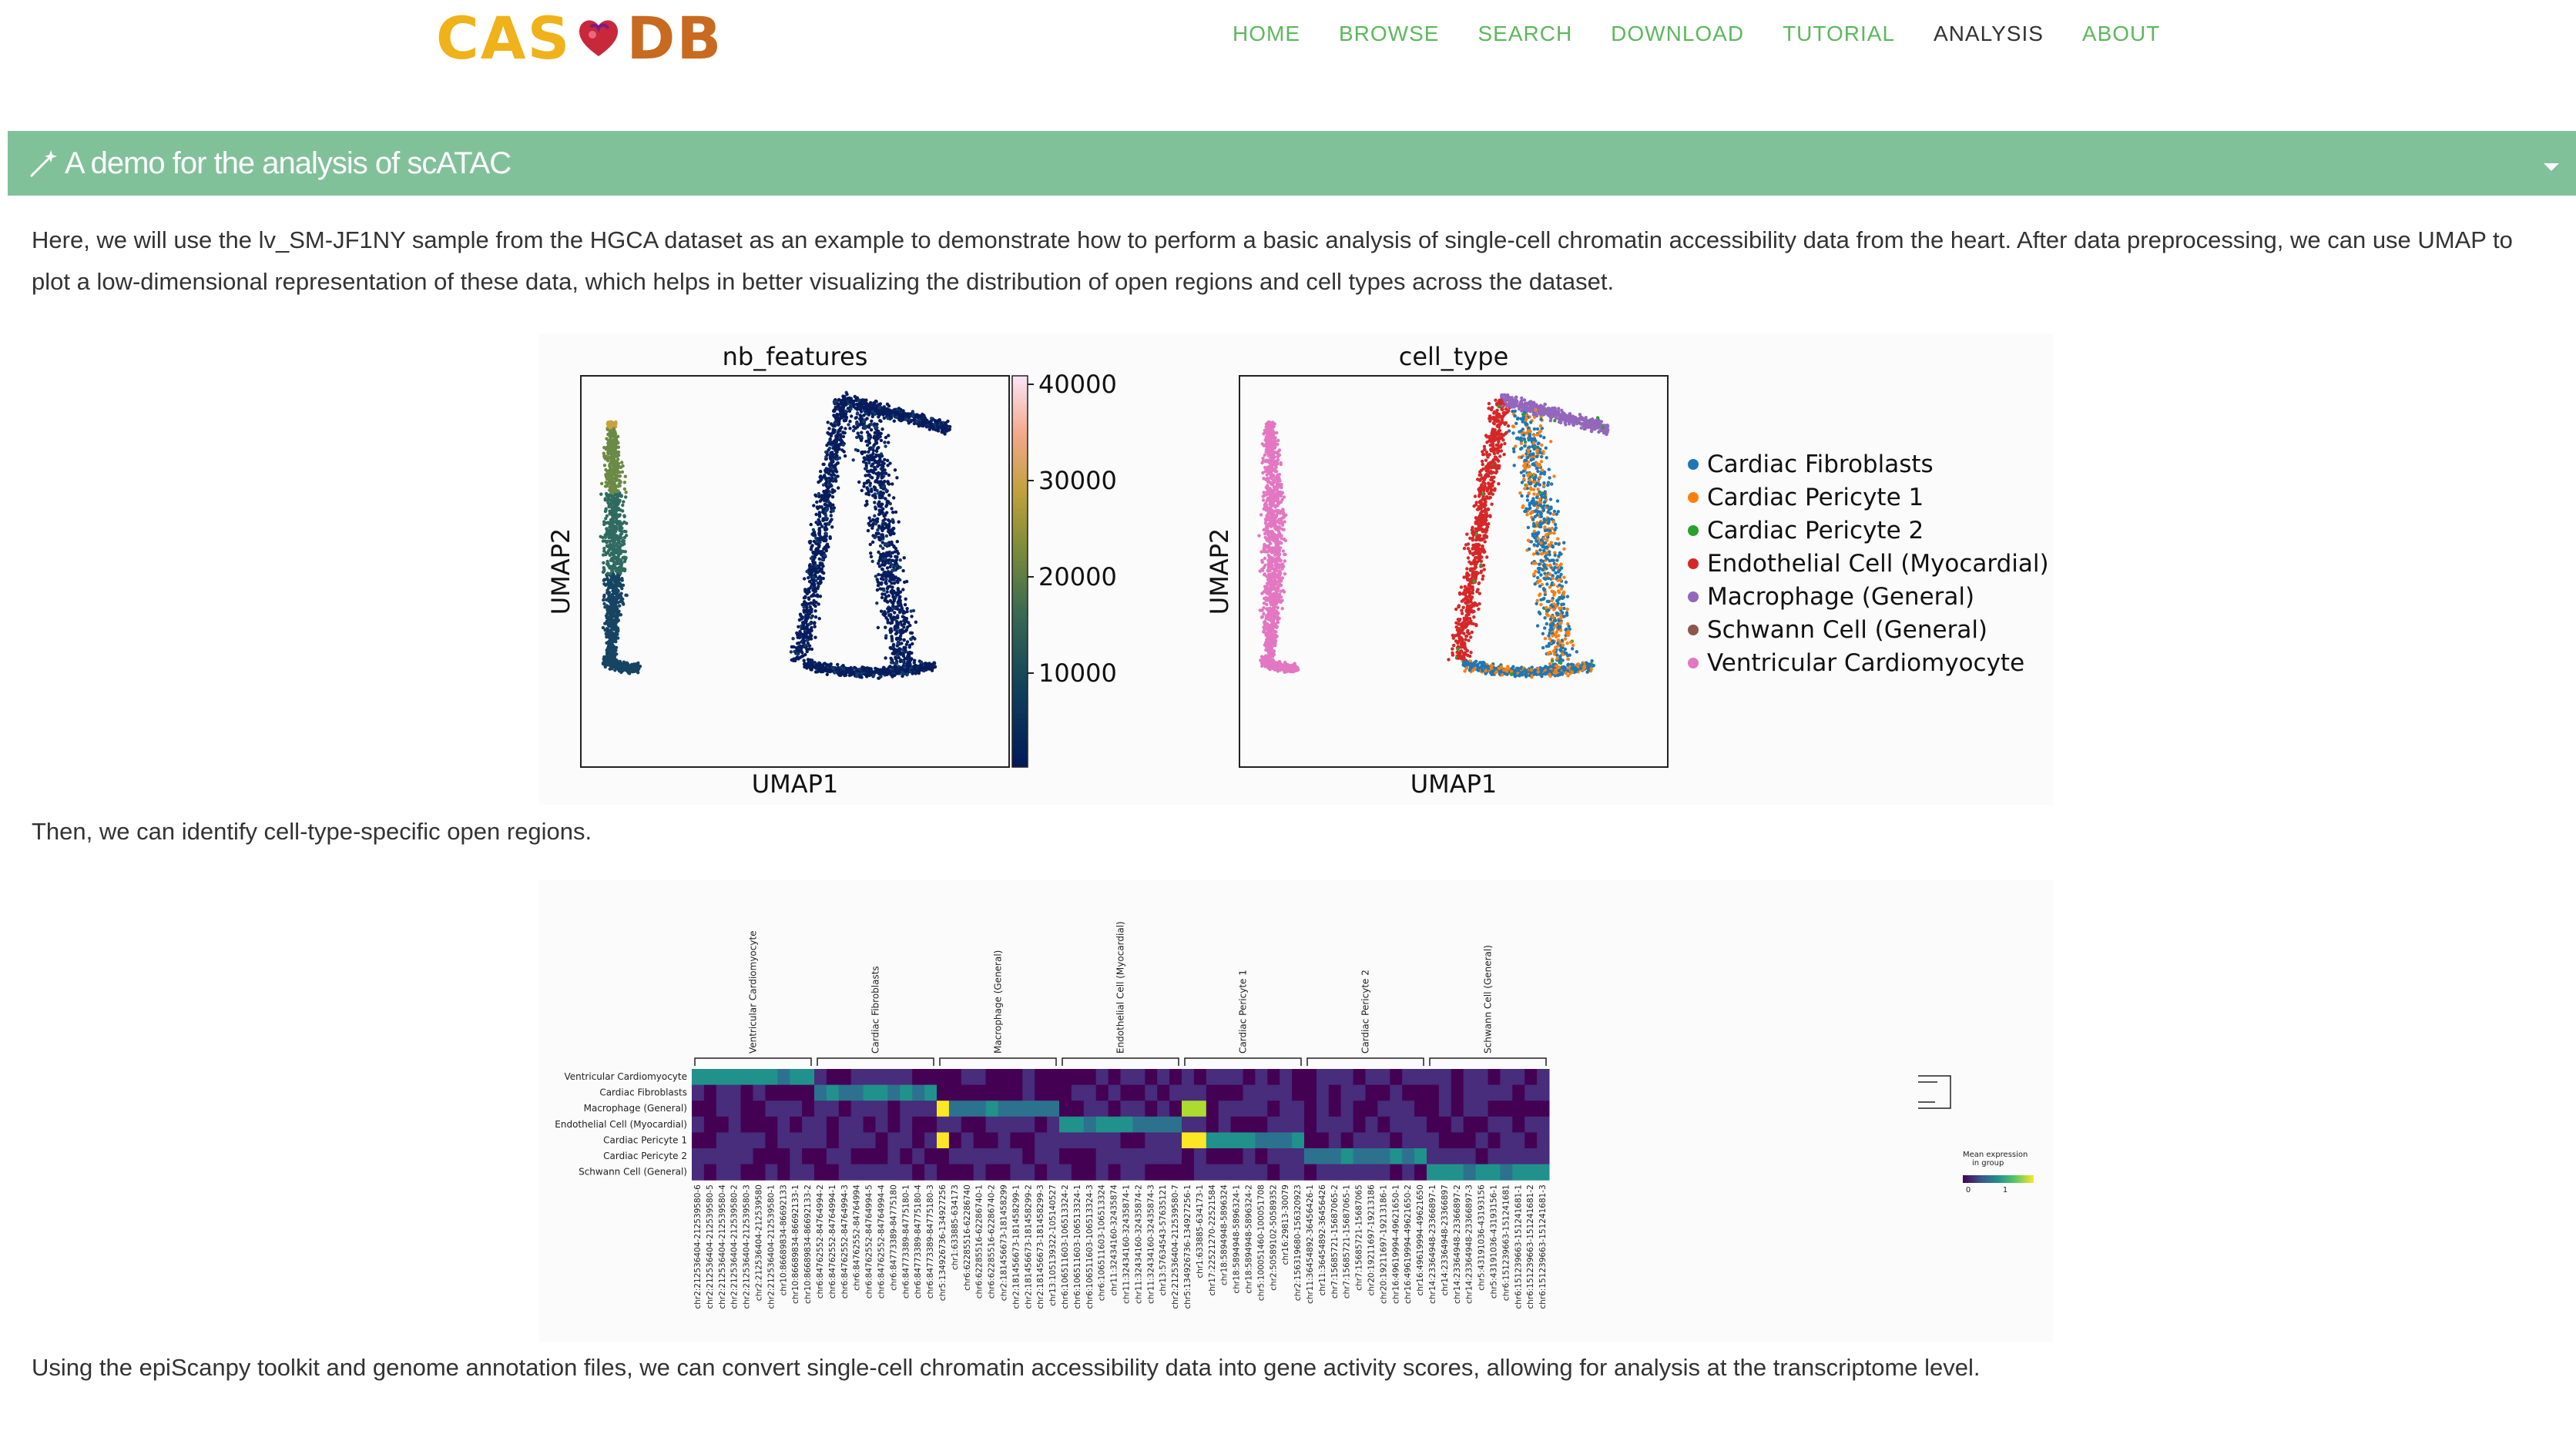 The height and width of the screenshot is (1434, 2576). I want to click on nav-analysis: ANALYSIS, so click(1989, 33).